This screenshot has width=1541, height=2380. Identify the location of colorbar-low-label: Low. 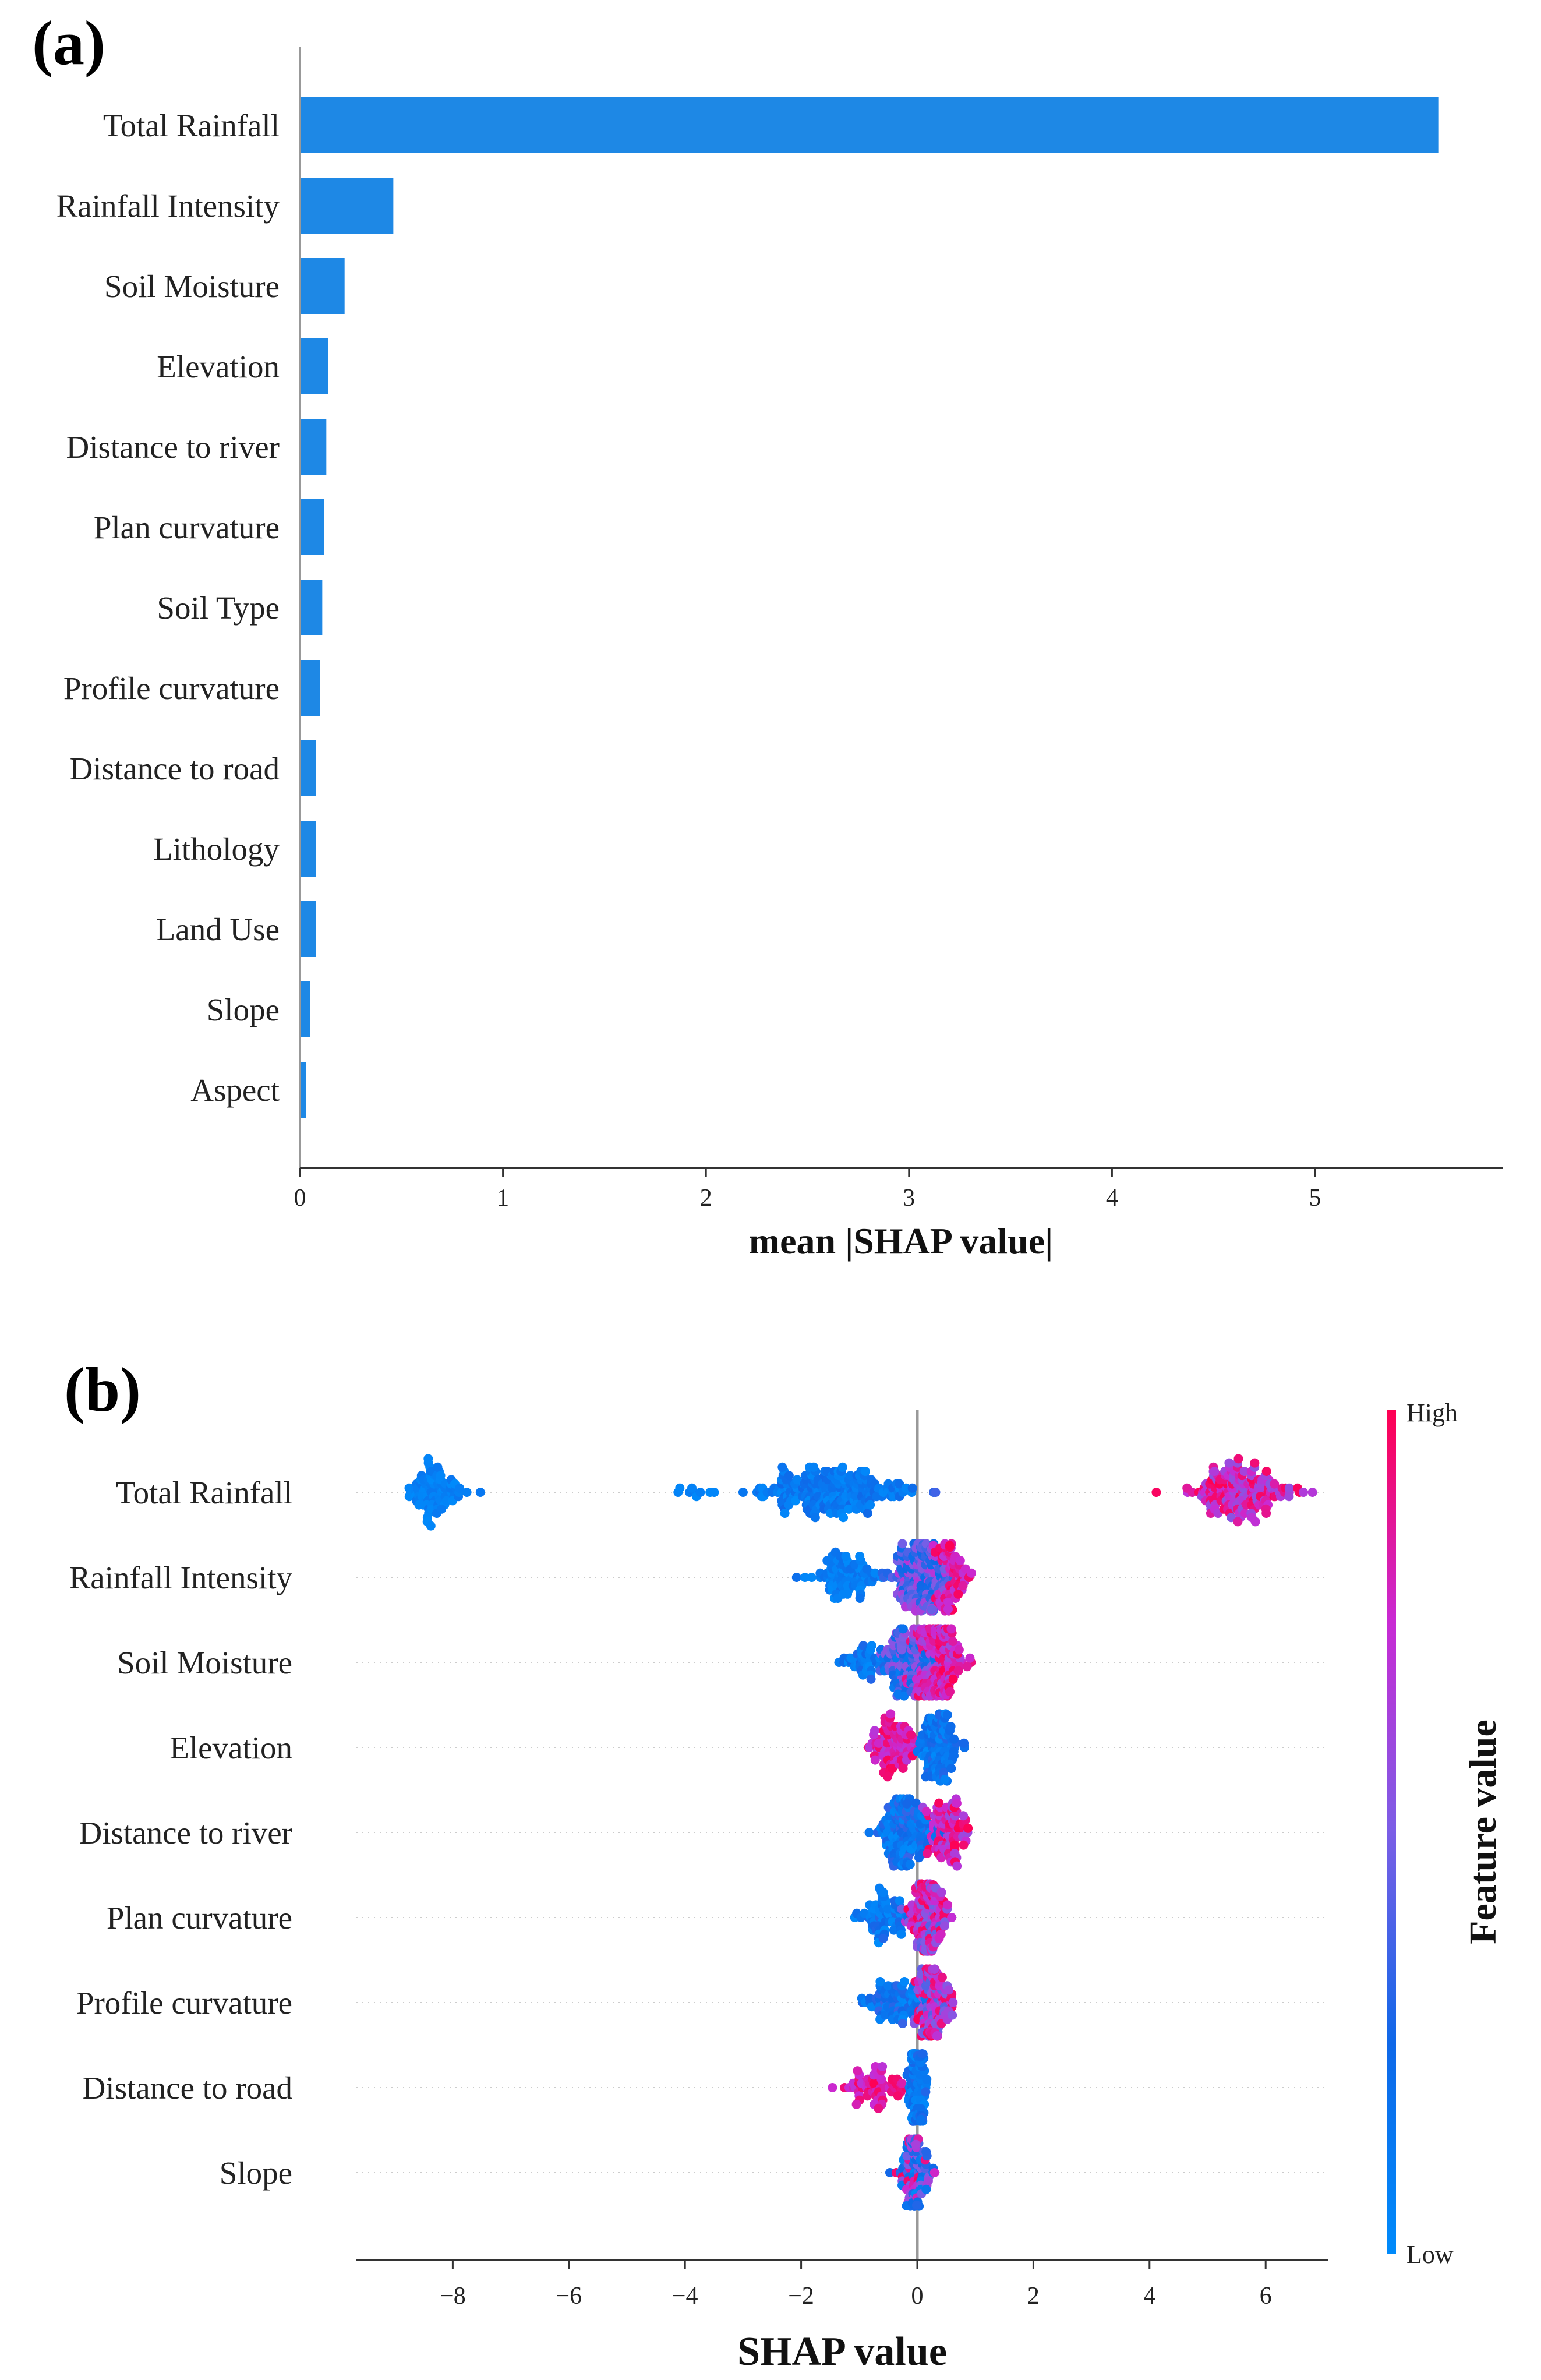
(1430, 2254).